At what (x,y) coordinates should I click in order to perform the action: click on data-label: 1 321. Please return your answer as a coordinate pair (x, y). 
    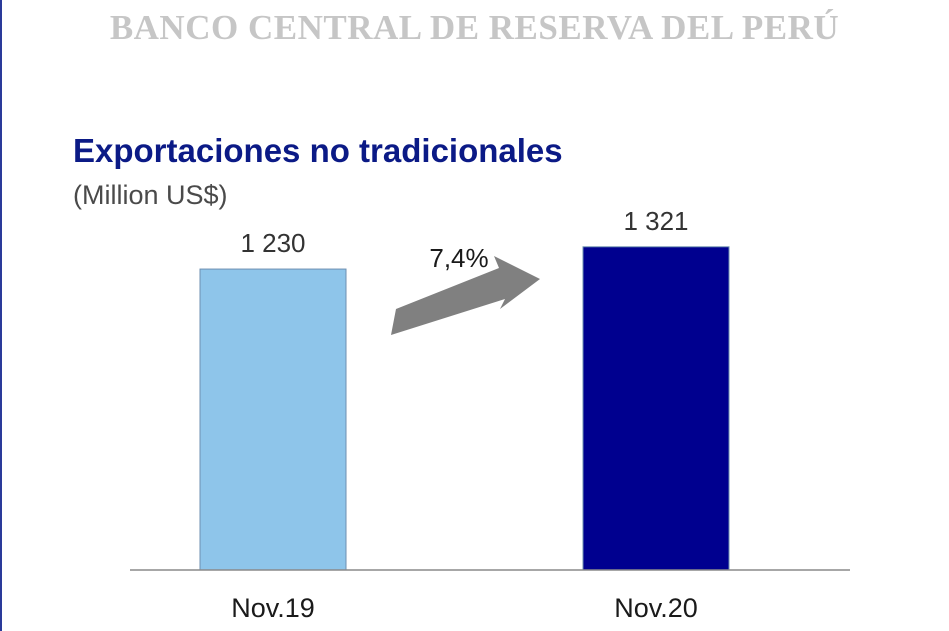
    Looking at the image, I should click on (655, 221).